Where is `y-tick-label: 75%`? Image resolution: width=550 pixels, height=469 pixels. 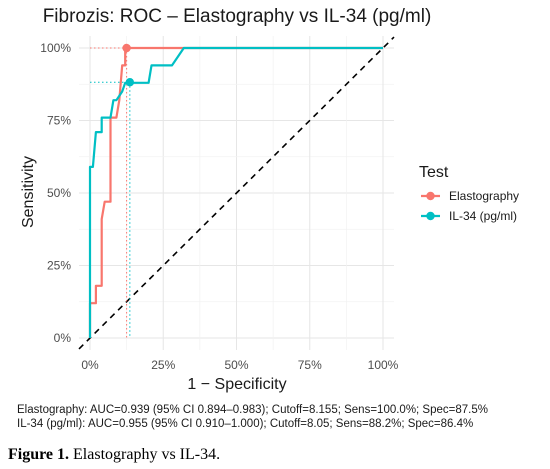
y-tick-label: 75% is located at coordinates (59, 121).